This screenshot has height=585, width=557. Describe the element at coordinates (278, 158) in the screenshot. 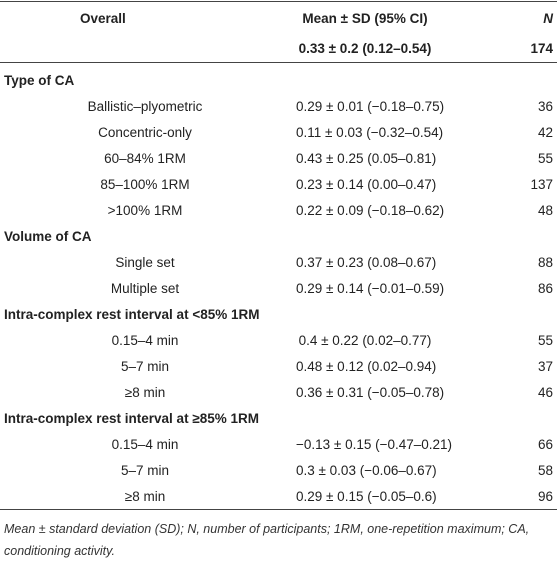

I see `data-row: 60–84% 1RM 0.43 ± 0.25 (0.05–0.81) 55` at that location.